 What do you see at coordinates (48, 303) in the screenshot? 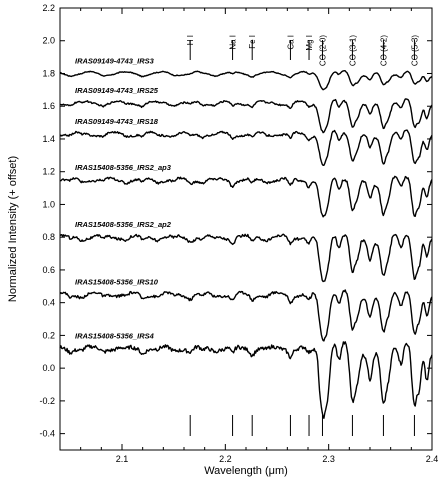
I see `y-tick-label: 0.4` at bounding box center [48, 303].